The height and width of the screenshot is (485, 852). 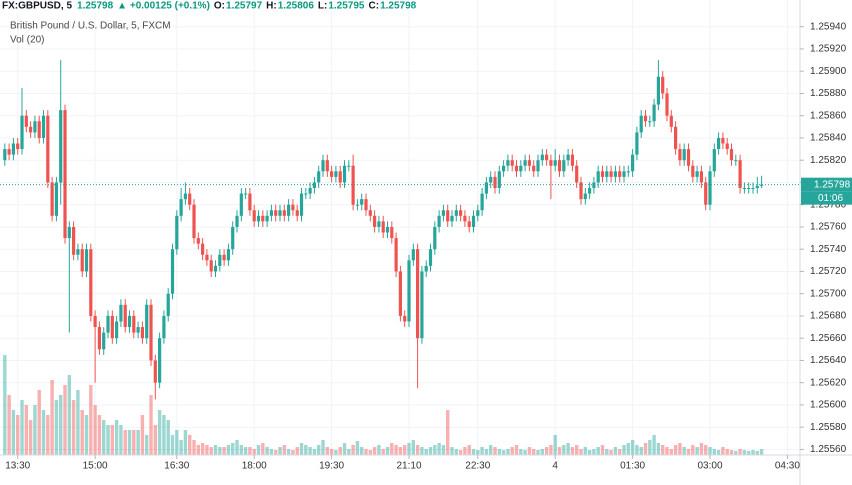 I want to click on x-tick-label: 21:10, so click(x=408, y=466).